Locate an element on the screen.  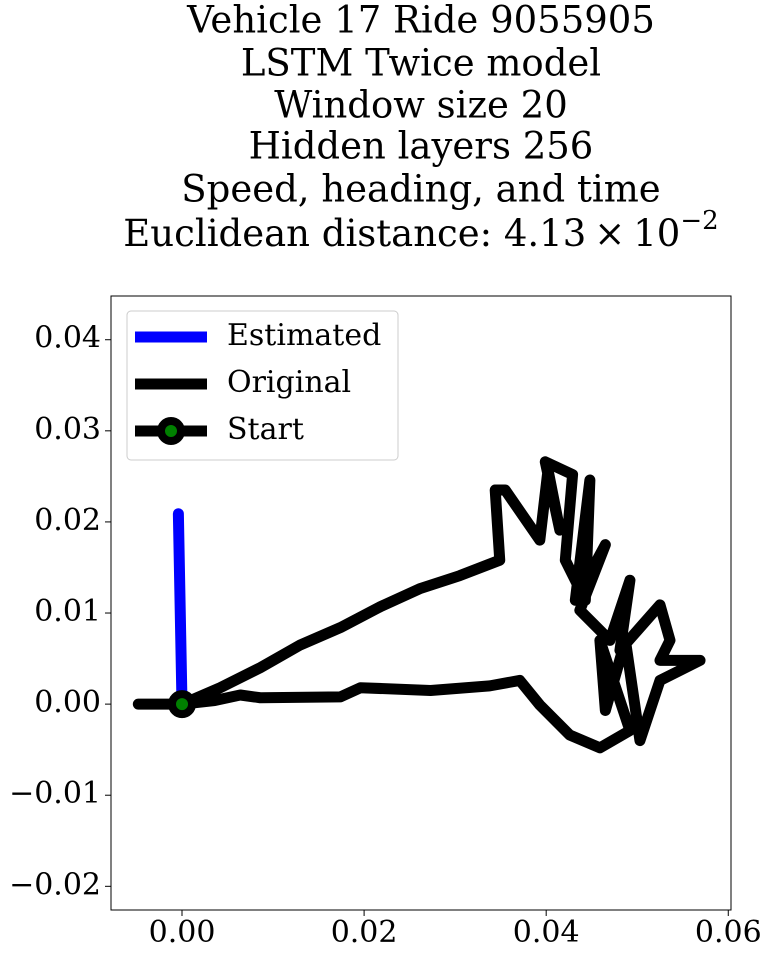
x-tick-label: 0.06 is located at coordinates (728, 932).